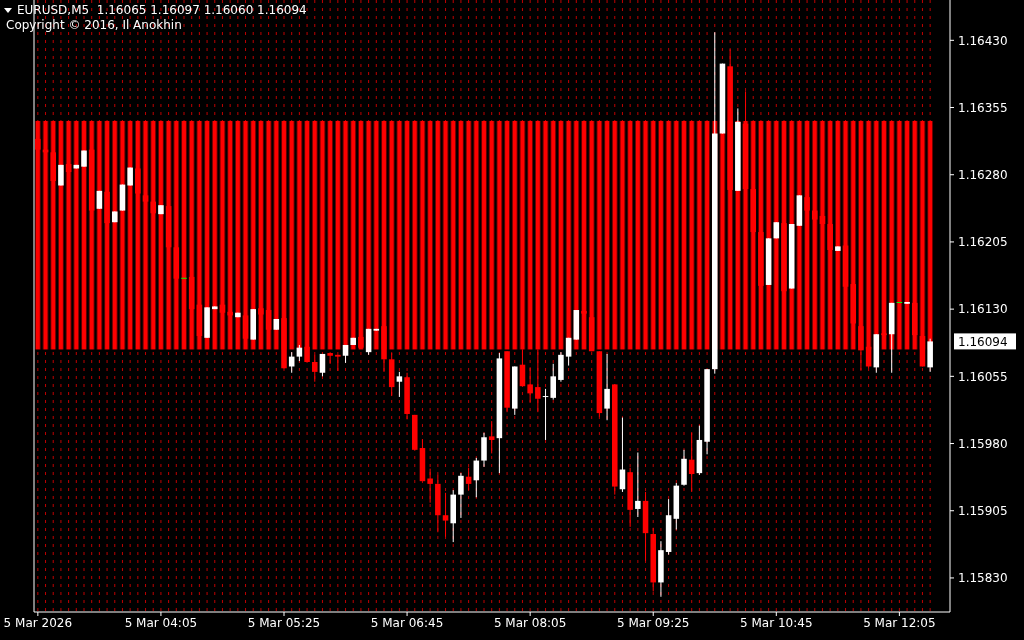 This screenshot has width=1024, height=640. Describe the element at coordinates (983, 40) in the screenshot. I see `y-tick-label: 1.16430` at that location.